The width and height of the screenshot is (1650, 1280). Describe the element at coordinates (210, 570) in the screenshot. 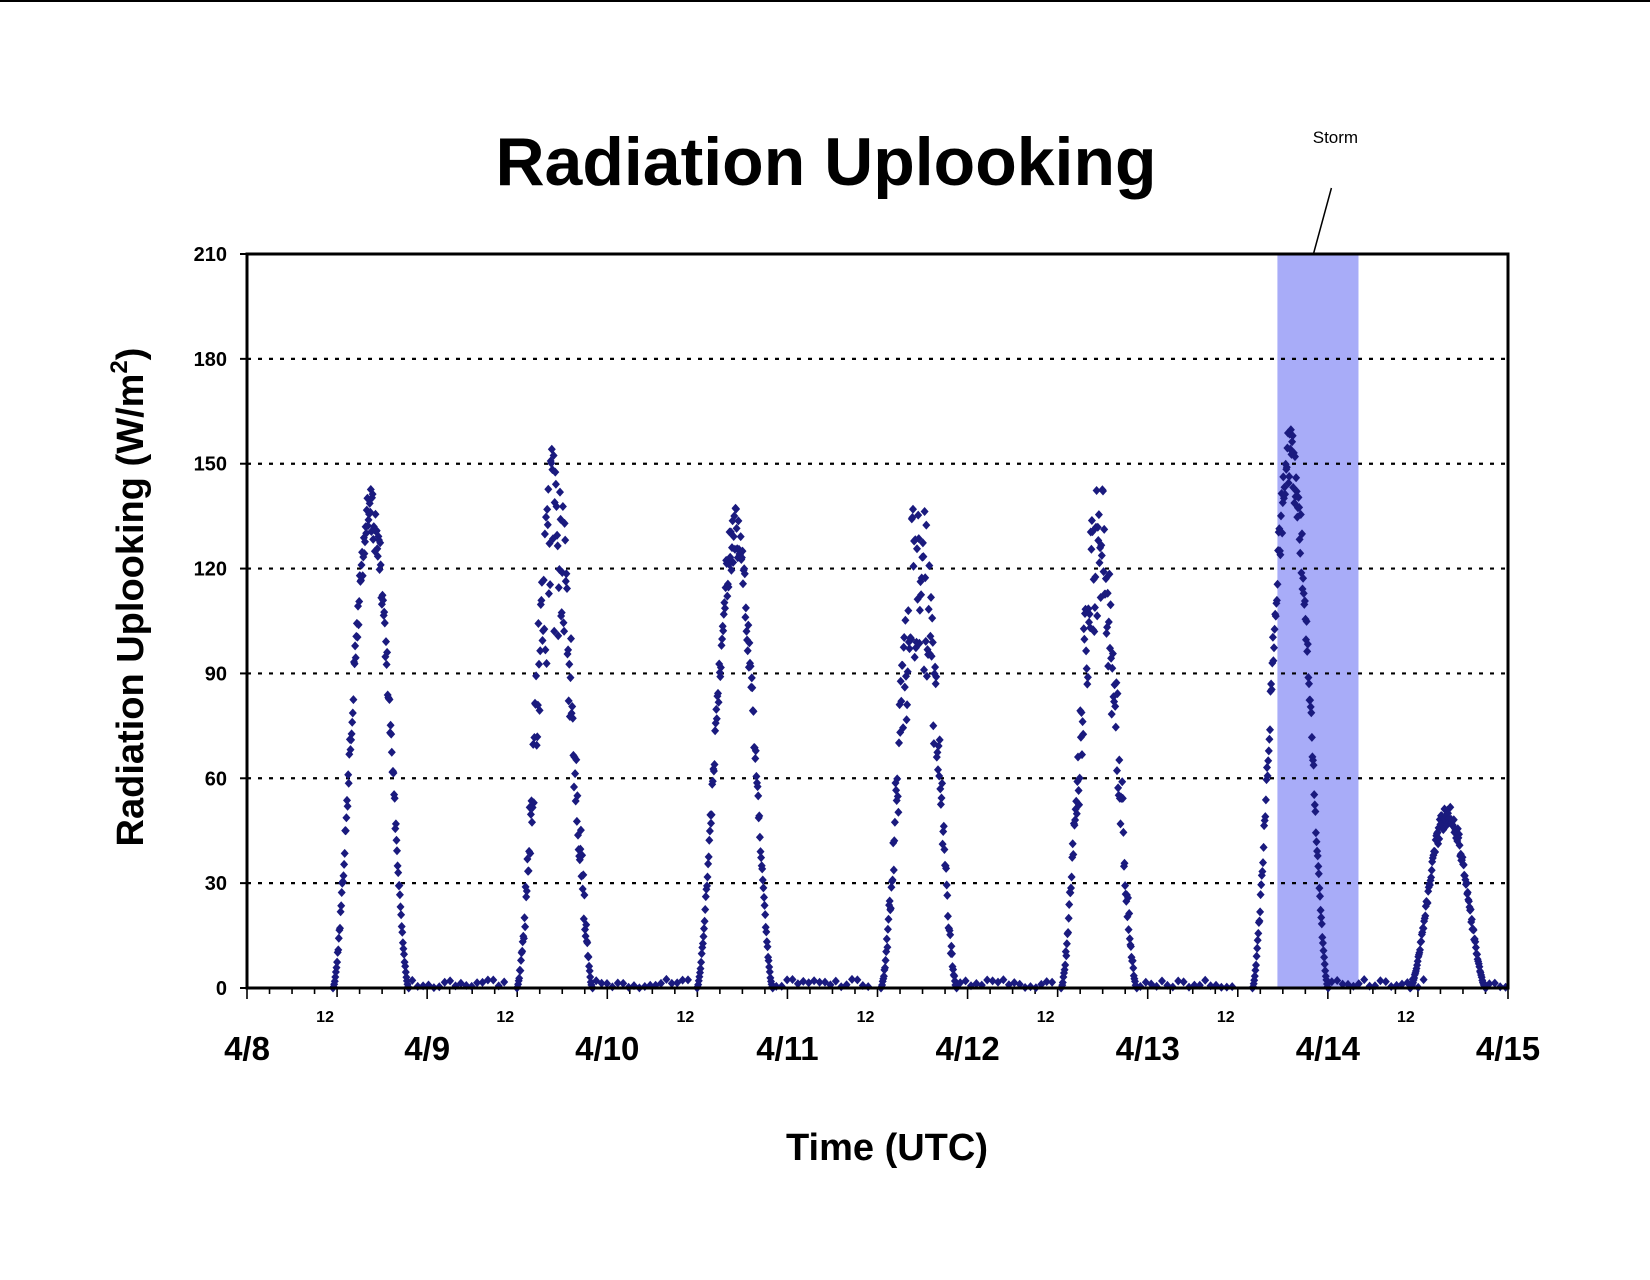

I see `y-tick-label-4: 120` at that location.